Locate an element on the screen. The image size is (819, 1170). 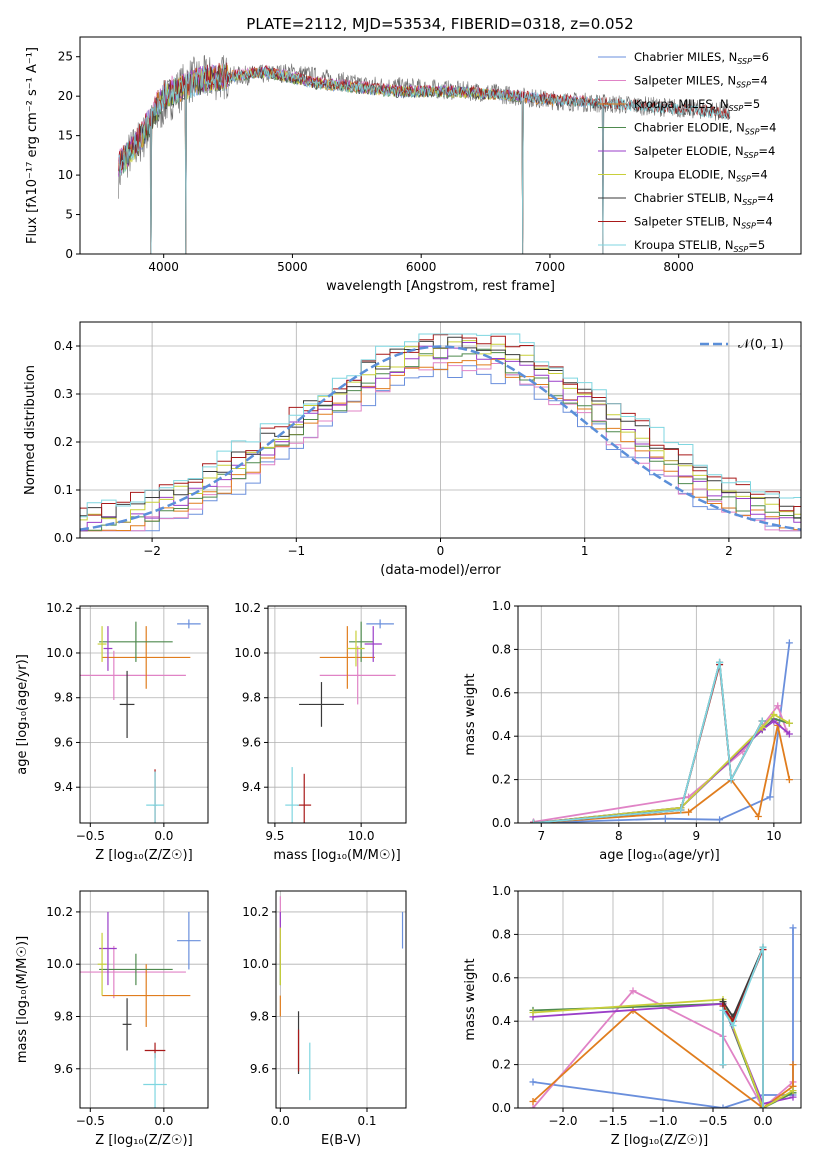
x-tick-label: −2 is located at coordinates (152, 551).